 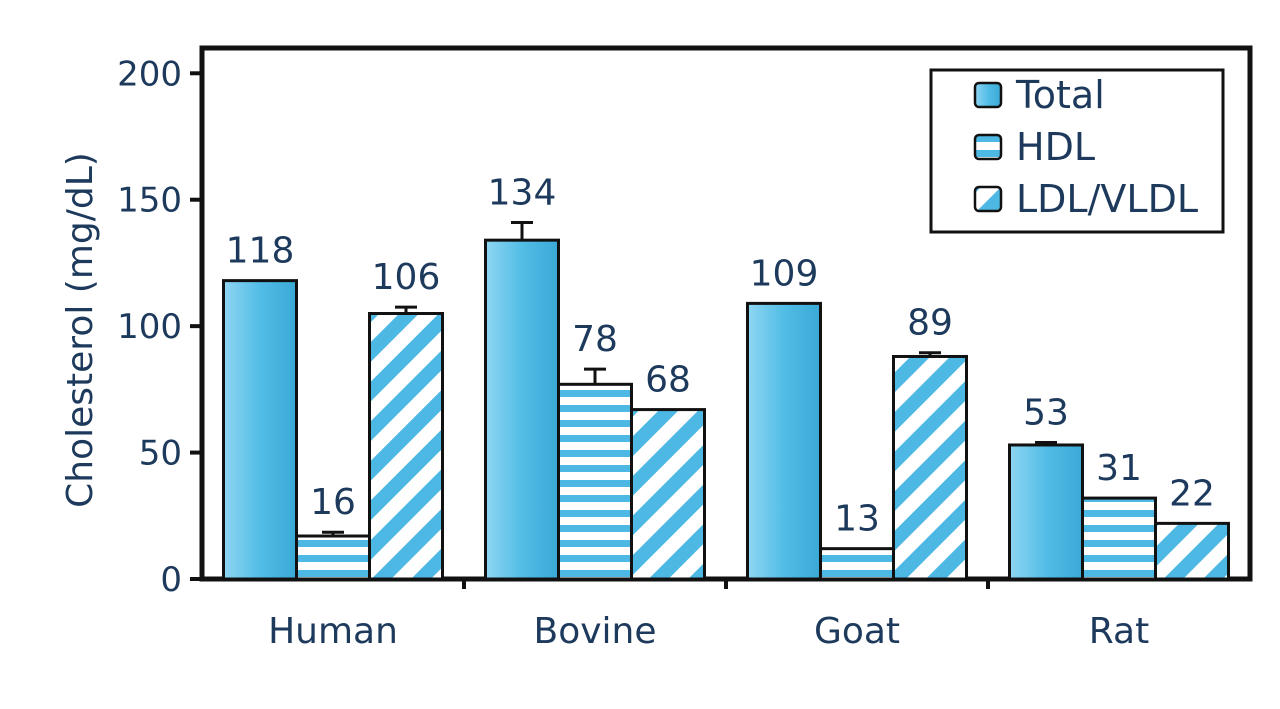 What do you see at coordinates (1119, 538) in the screenshot?
I see `bar-rat-hdl` at bounding box center [1119, 538].